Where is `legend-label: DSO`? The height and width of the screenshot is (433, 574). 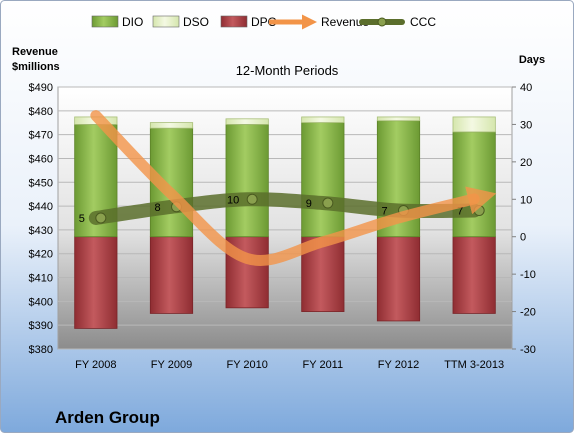
legend-label: DSO is located at coordinates (196, 22).